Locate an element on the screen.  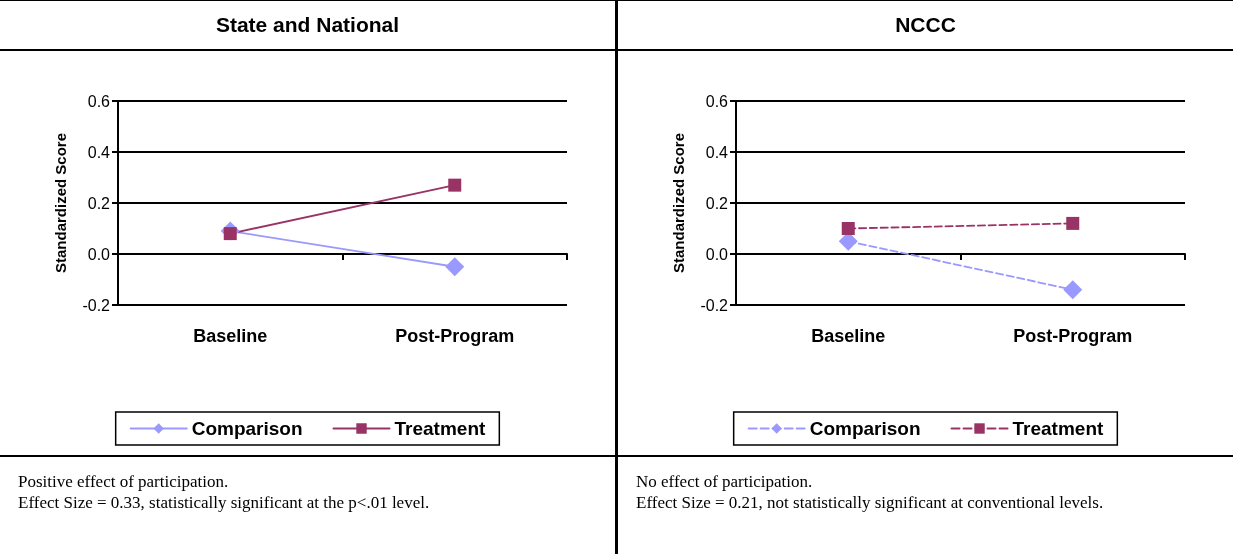
chart-title: NCCC is located at coordinates (925, 26).